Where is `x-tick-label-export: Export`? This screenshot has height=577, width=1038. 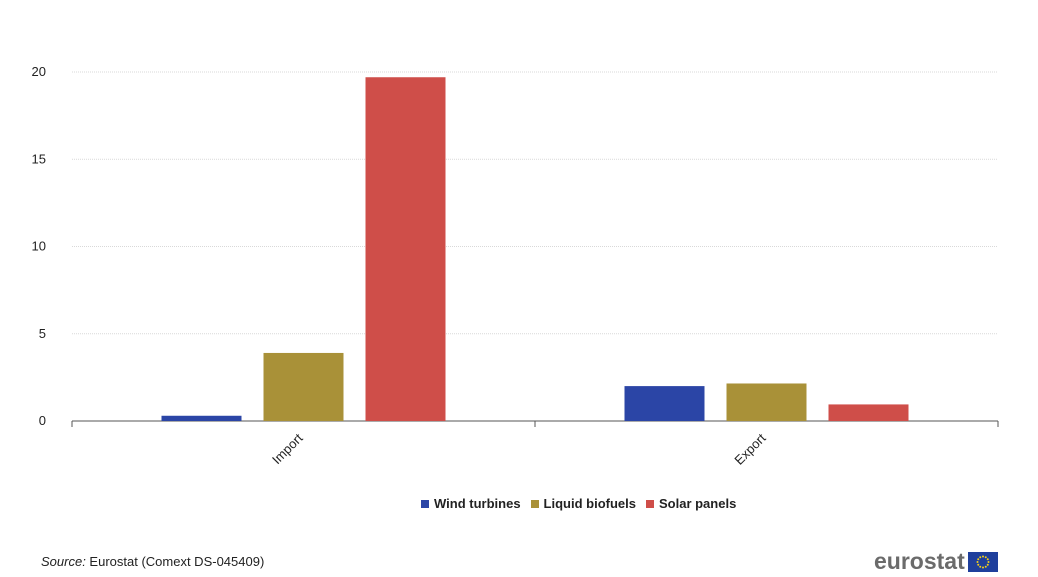 x-tick-label-export: Export is located at coordinates (749, 448).